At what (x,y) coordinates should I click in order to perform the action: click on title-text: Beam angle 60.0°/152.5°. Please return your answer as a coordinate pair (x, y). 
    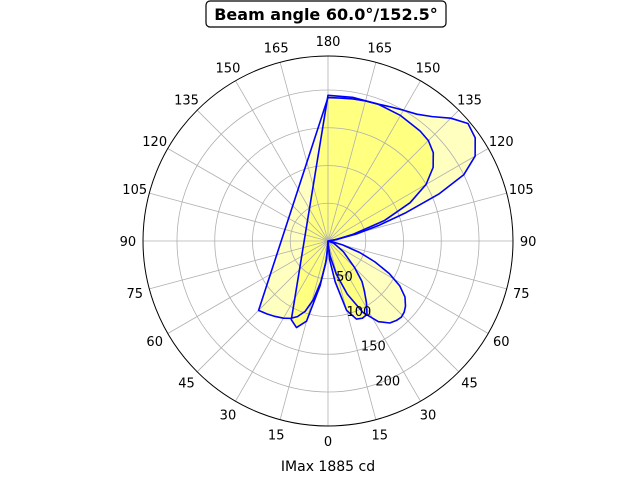
    Looking at the image, I should click on (326, 14).